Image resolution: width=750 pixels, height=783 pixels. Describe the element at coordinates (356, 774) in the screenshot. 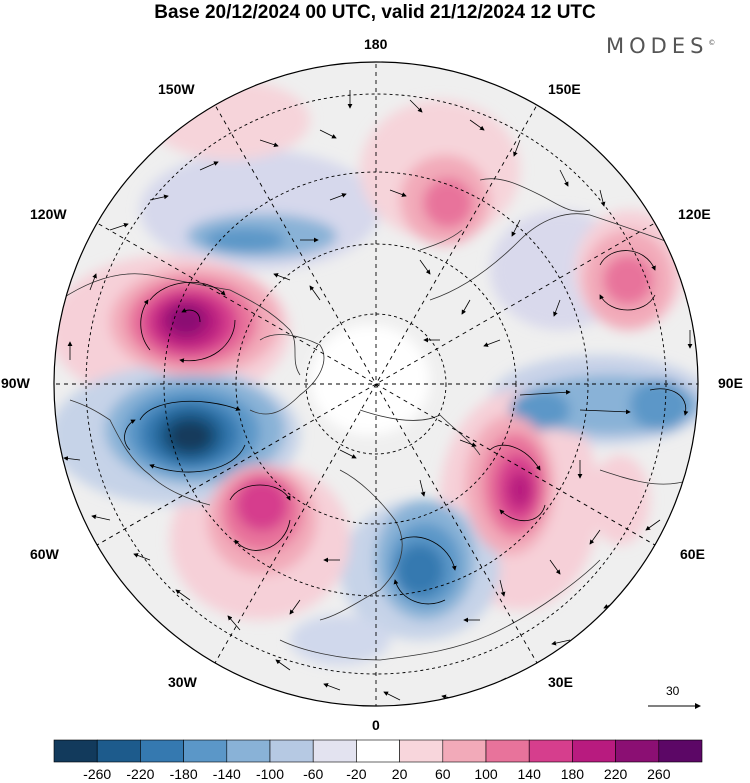

I see `colorbar-tick-label: -20` at that location.